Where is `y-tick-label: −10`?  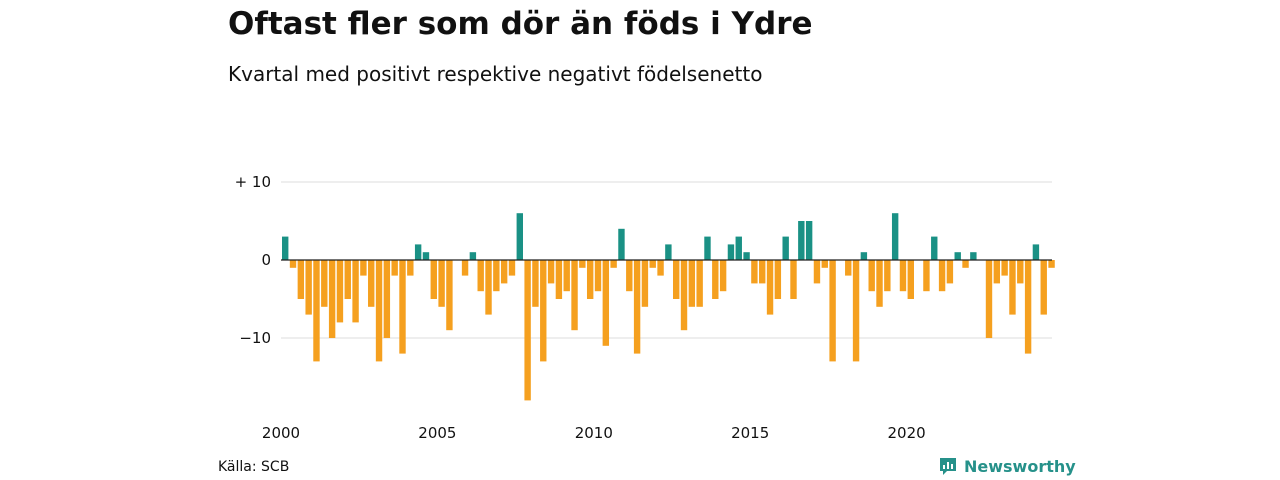 y-tick-label: −10 is located at coordinates (255, 338).